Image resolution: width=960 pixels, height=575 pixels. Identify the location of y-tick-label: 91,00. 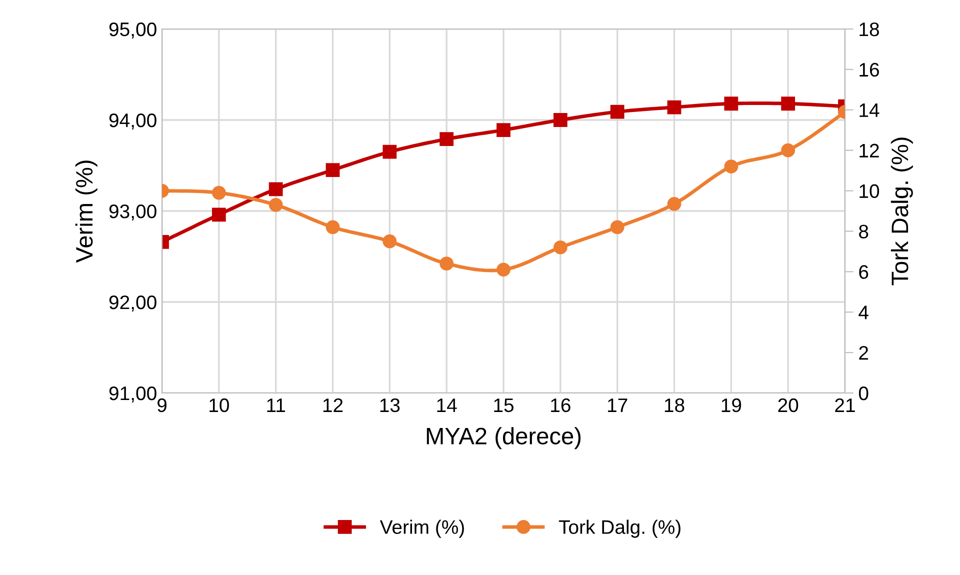
(132, 394).